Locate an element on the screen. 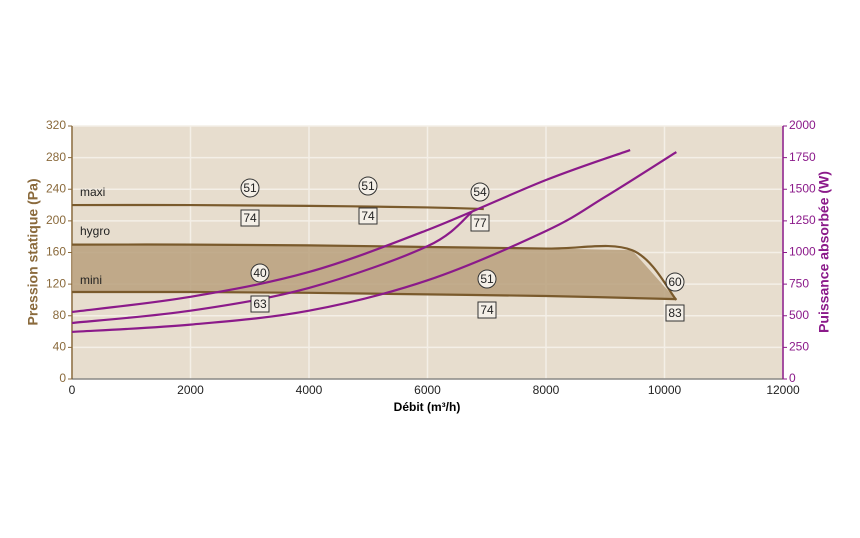 This screenshot has height=538, width=860. y-axis-title: Pression statique (Pa) is located at coordinates (33, 251).